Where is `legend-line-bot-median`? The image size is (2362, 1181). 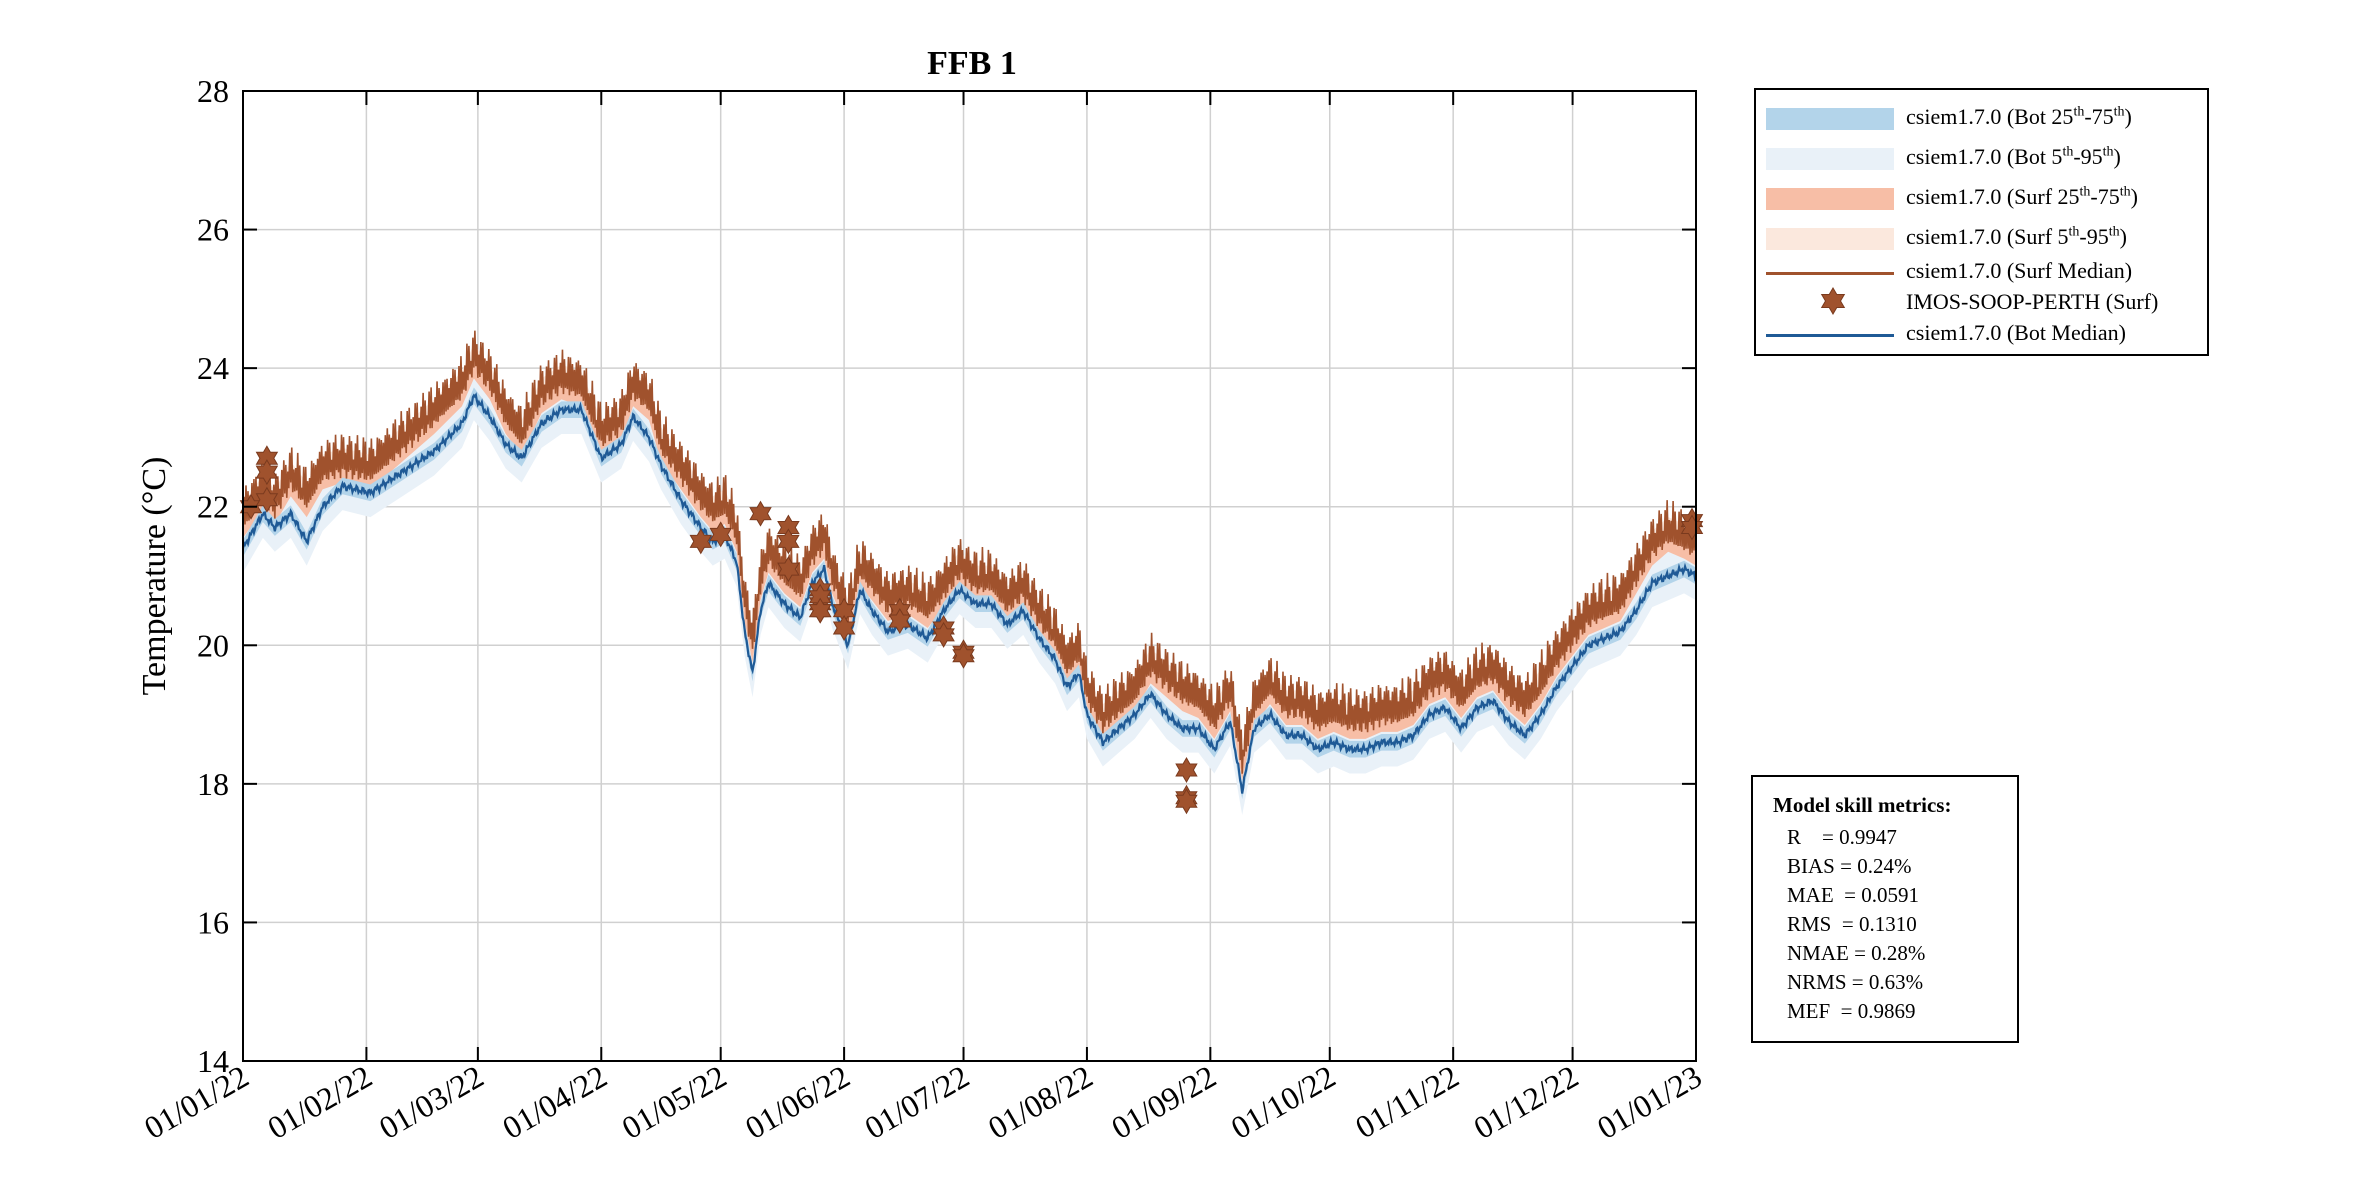 legend-line-bot-median is located at coordinates (1830, 335).